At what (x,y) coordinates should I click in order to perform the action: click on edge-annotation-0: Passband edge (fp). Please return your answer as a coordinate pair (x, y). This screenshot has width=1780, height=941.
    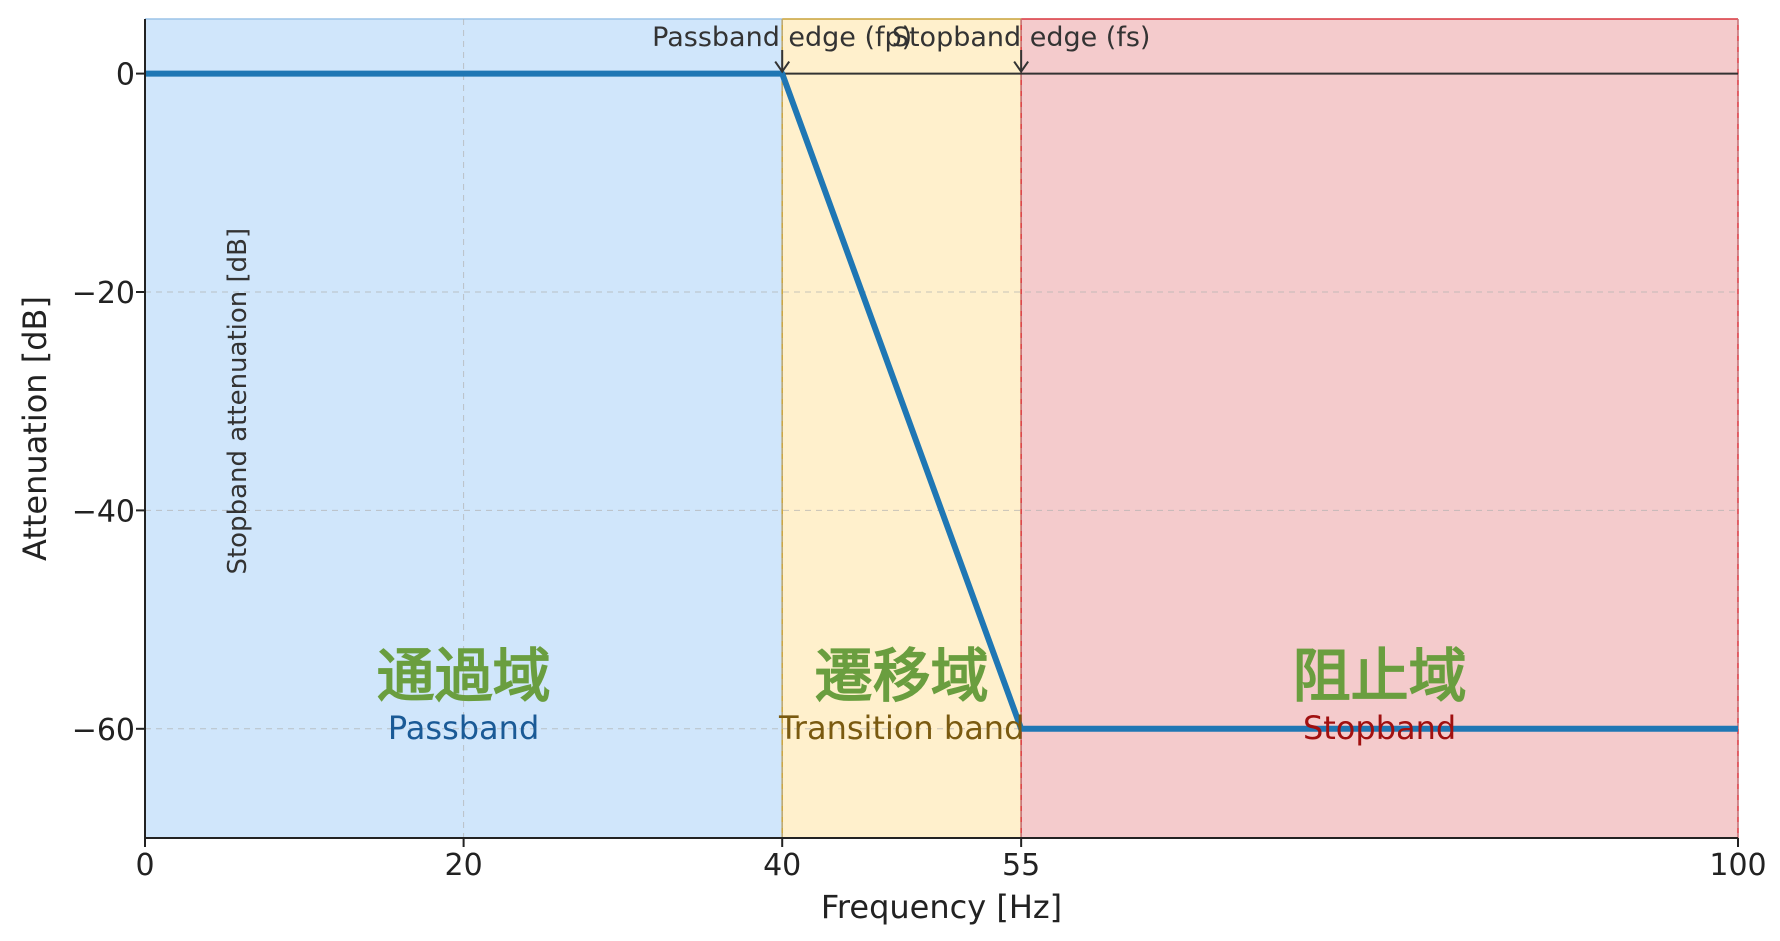
    Looking at the image, I should click on (782, 37).